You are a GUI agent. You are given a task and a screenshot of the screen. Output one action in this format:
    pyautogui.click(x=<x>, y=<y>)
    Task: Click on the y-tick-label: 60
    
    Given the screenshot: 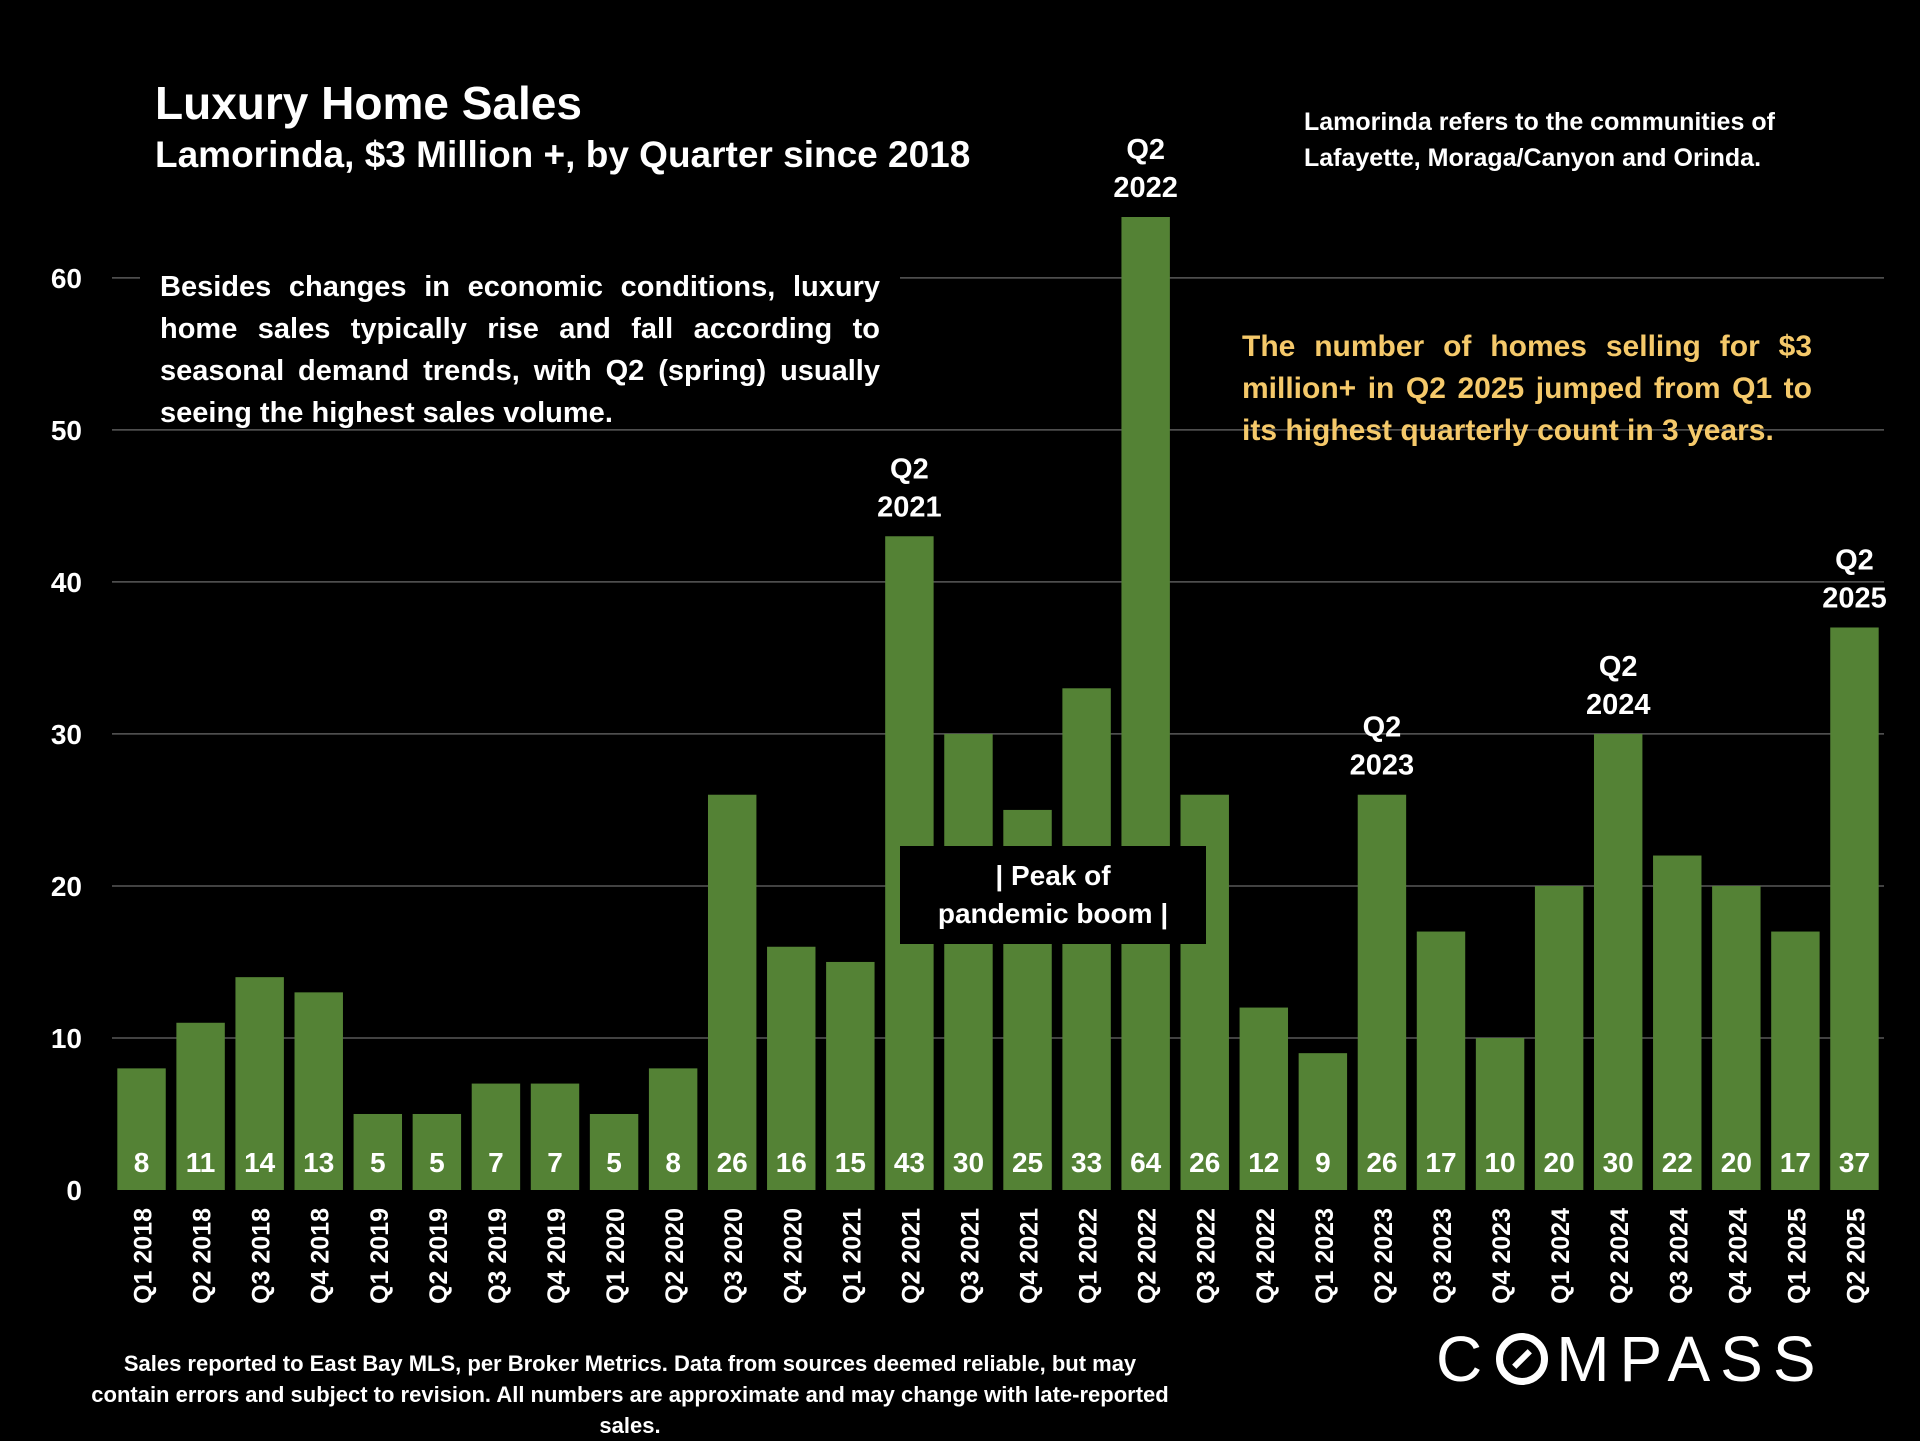 What is the action you would take?
    pyautogui.click(x=66, y=278)
    